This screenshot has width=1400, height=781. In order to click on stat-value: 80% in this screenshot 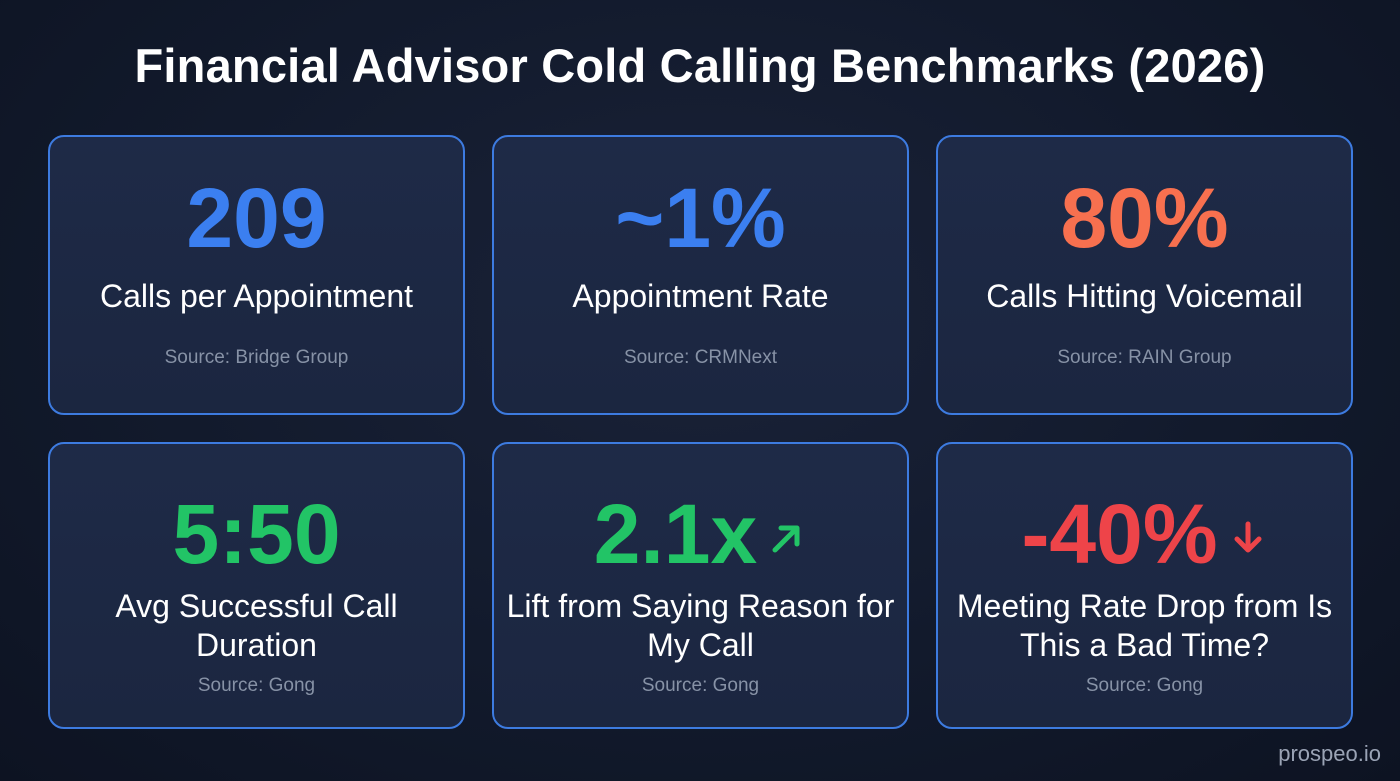, I will do `click(1144, 218)`.